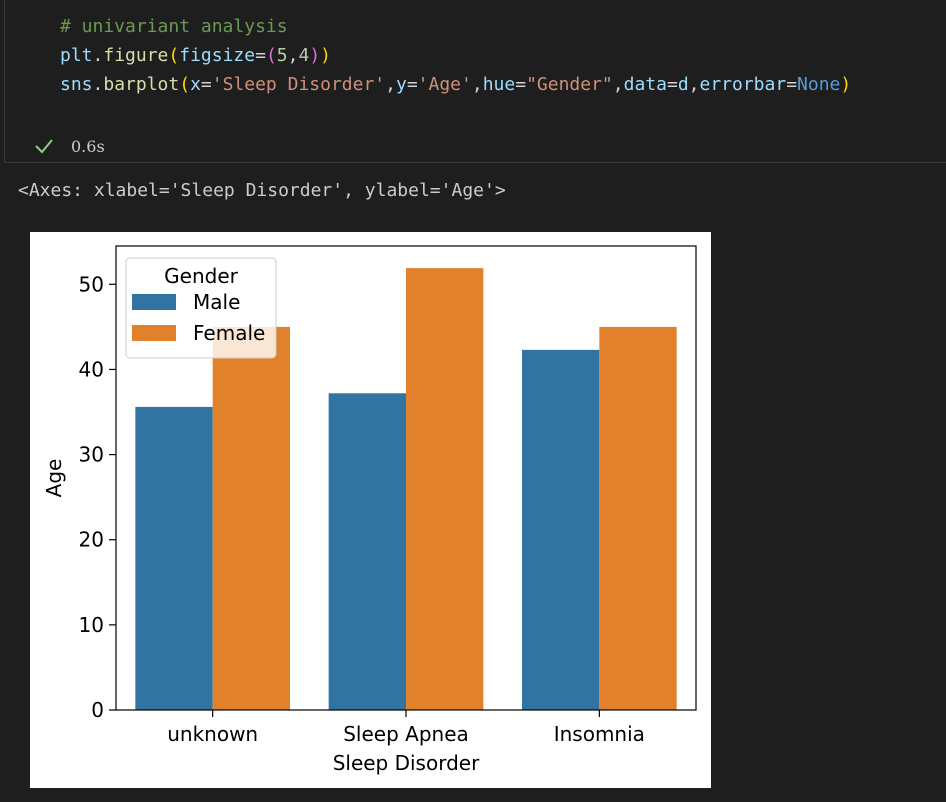 This screenshot has width=946, height=802. I want to click on code-token: x, so click(195, 84).